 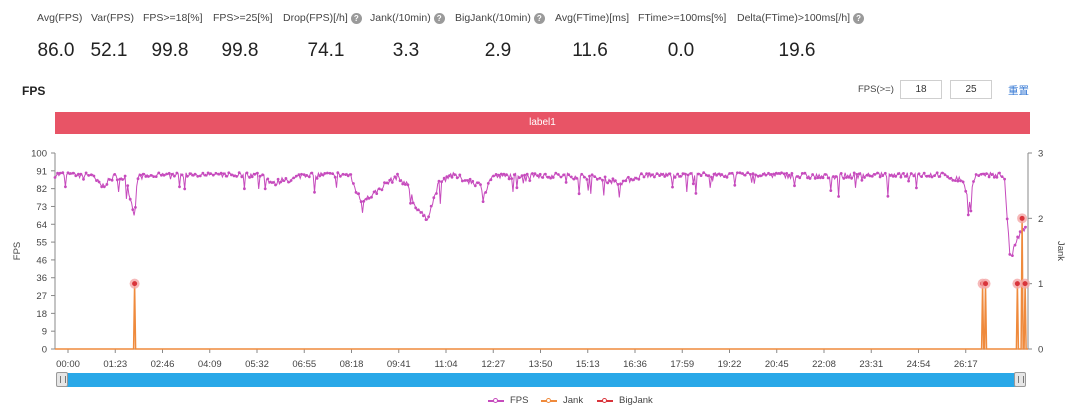 I want to click on timeline-slider-track, so click(x=542, y=380).